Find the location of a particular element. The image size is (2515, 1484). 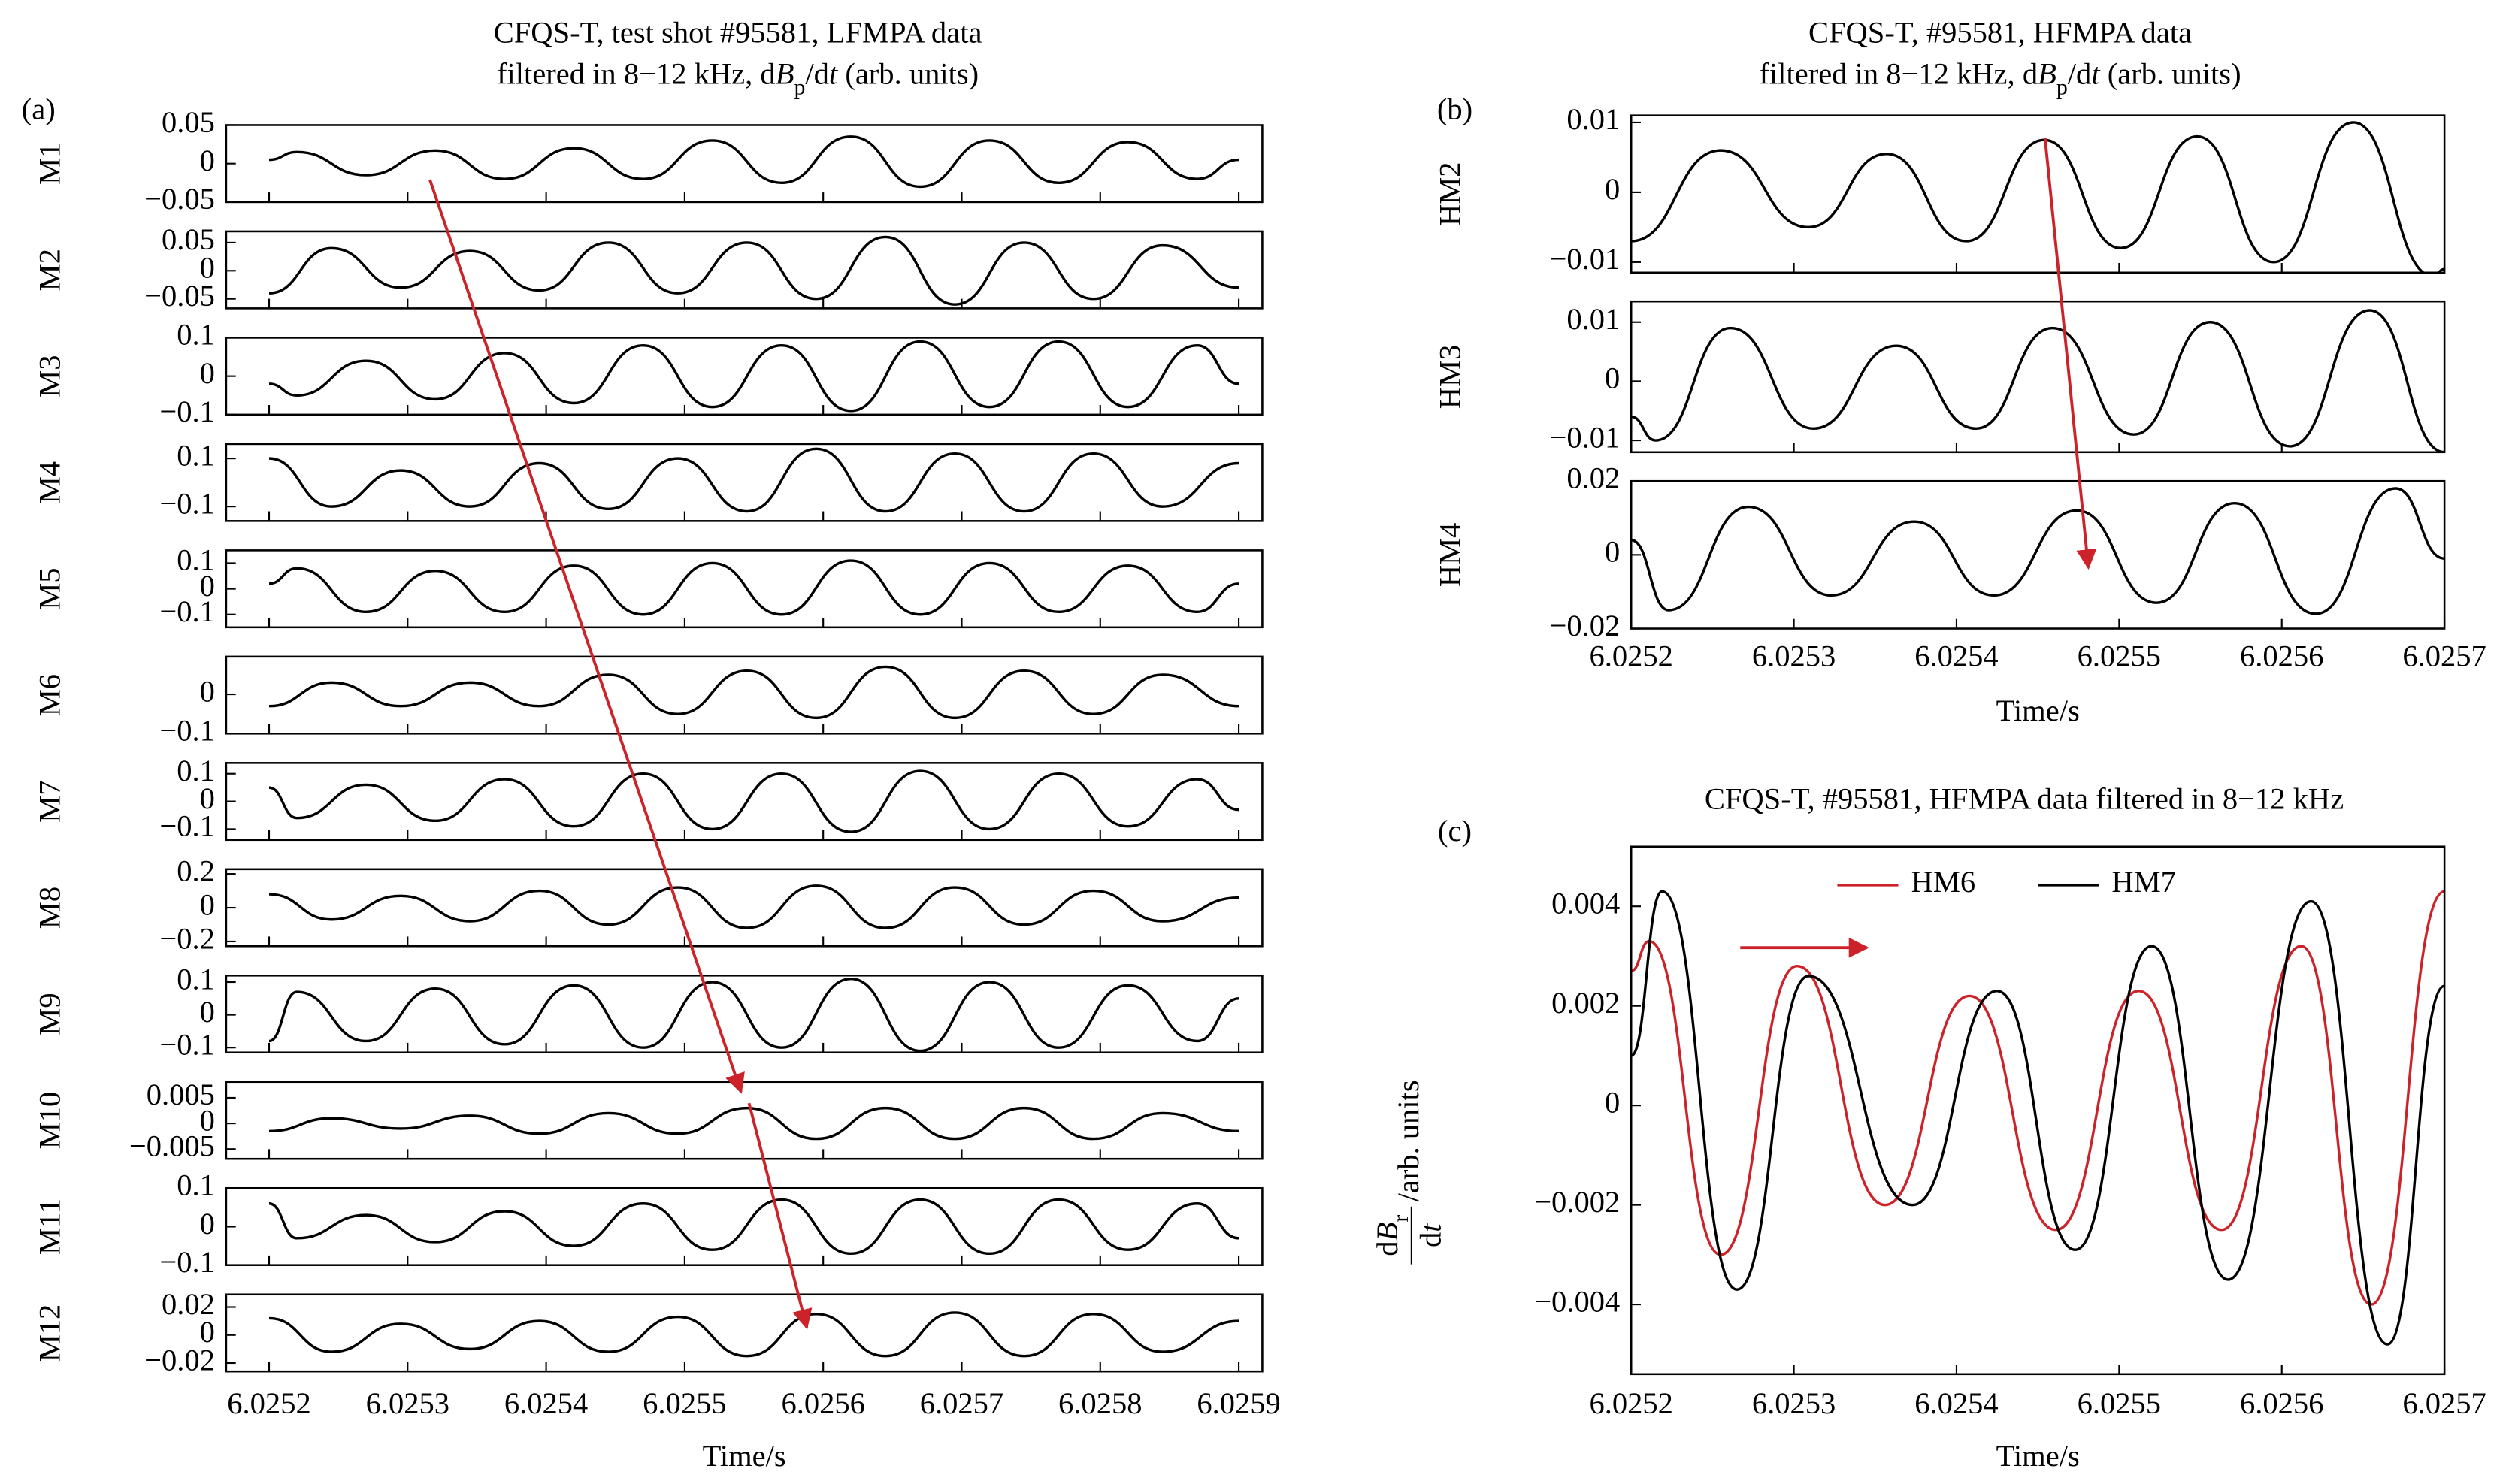

x-axis-label: Time/s is located at coordinates (2038, 1456).